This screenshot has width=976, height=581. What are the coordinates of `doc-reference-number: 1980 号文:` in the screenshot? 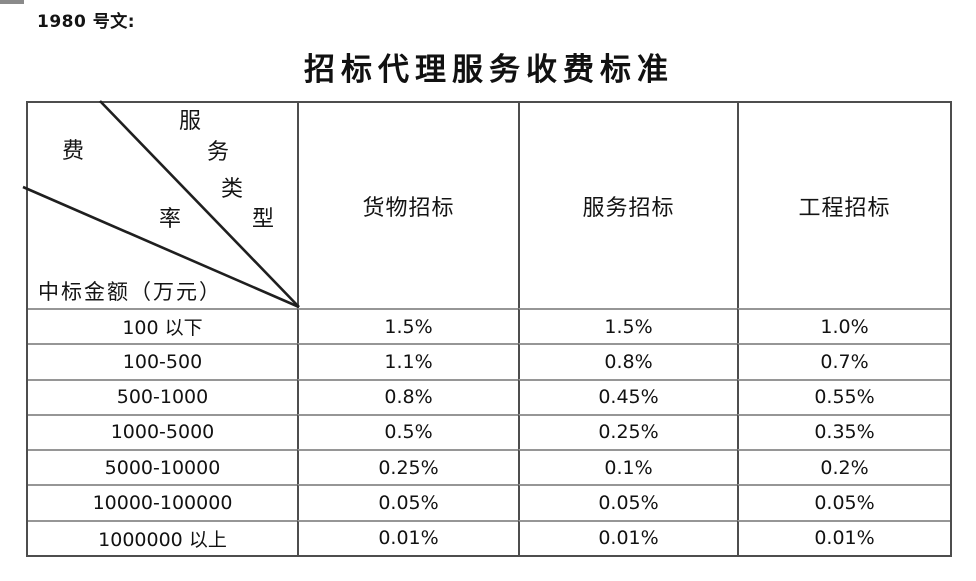 It's located at (86, 22).